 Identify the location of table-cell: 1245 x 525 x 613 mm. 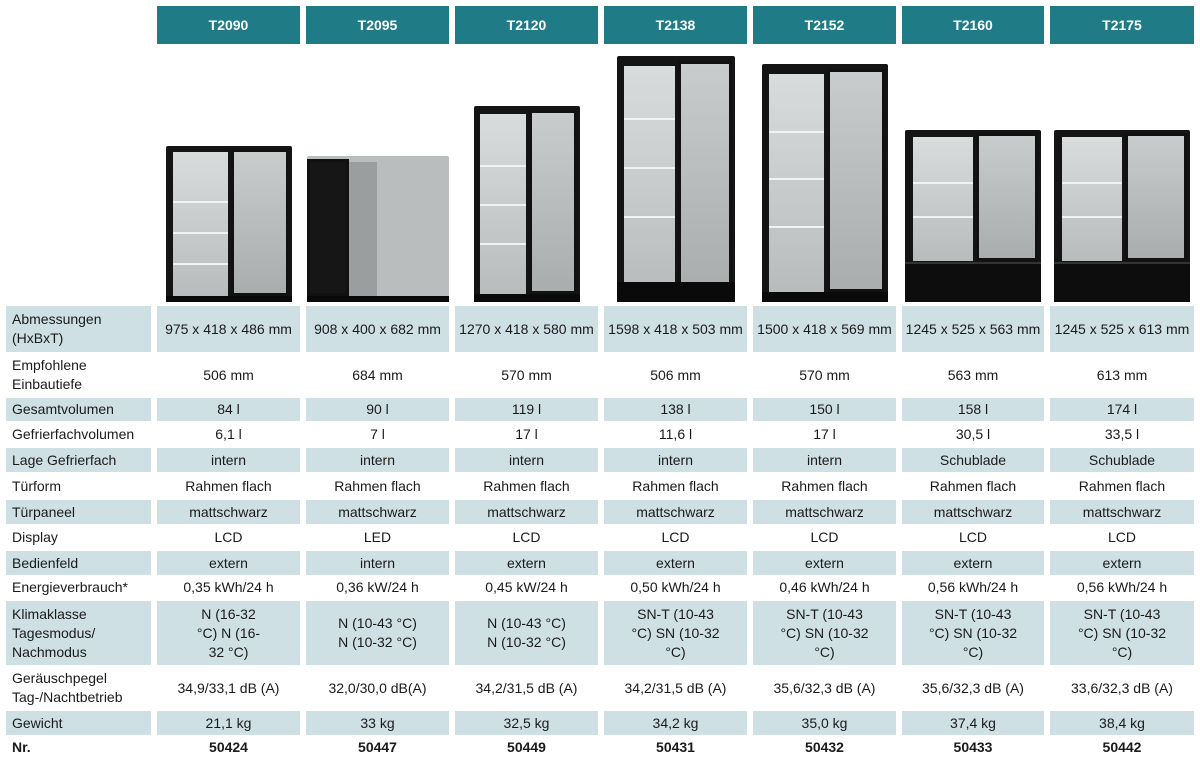
(1122, 329).